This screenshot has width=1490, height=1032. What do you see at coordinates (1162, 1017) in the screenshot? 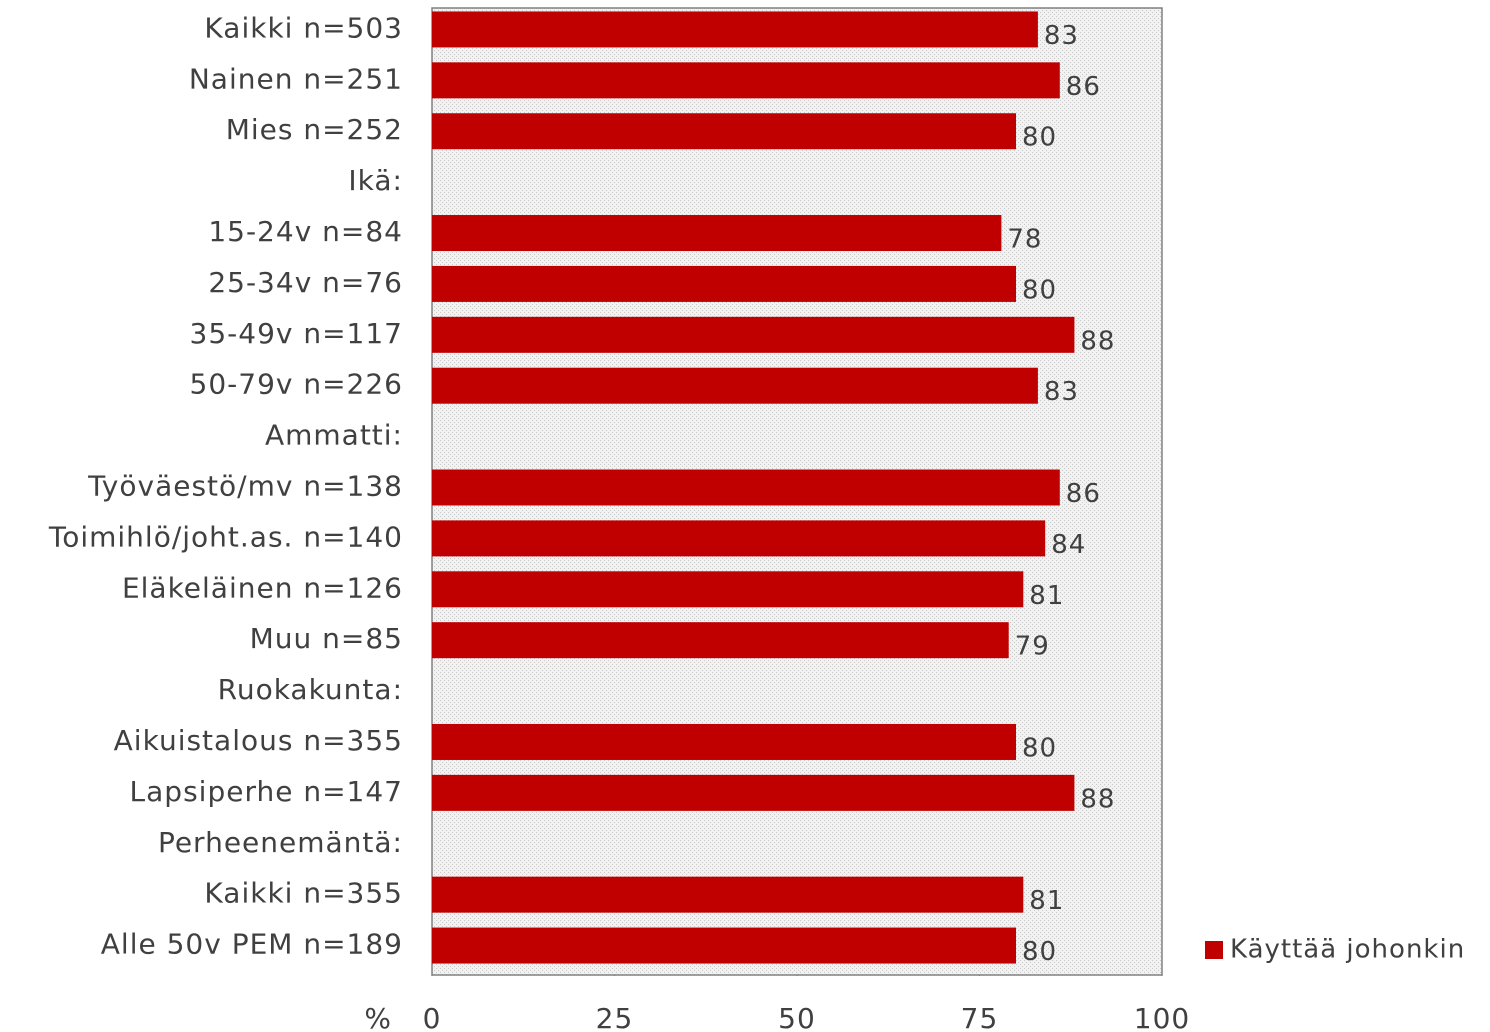
I see `x-tick-label: 100` at bounding box center [1162, 1017].